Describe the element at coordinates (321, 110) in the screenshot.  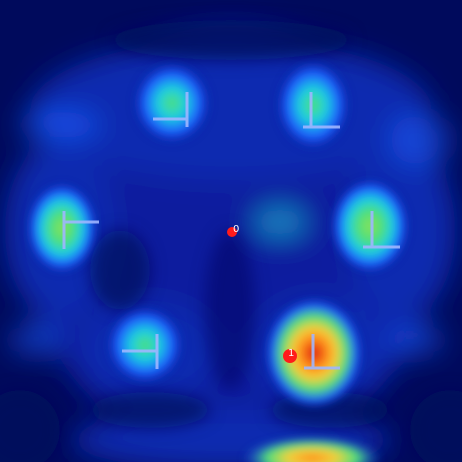
I see `corner-glyph-top-right` at that location.